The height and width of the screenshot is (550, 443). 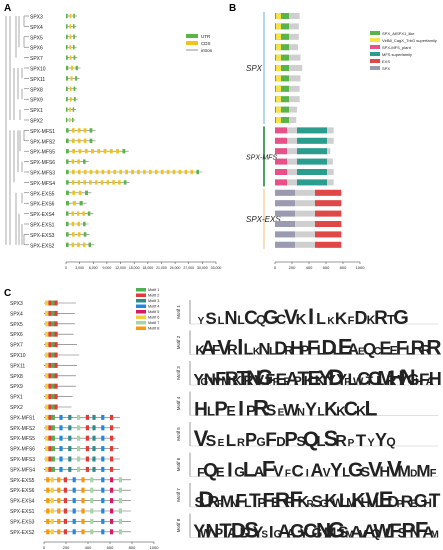 What do you see at coordinates (304, 533) in the screenshot?
I see `logo-letter: Y` at bounding box center [304, 533].